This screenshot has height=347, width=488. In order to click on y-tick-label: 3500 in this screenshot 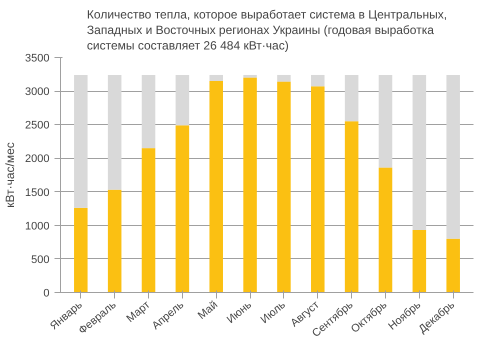, I will do `click(37, 58)`.